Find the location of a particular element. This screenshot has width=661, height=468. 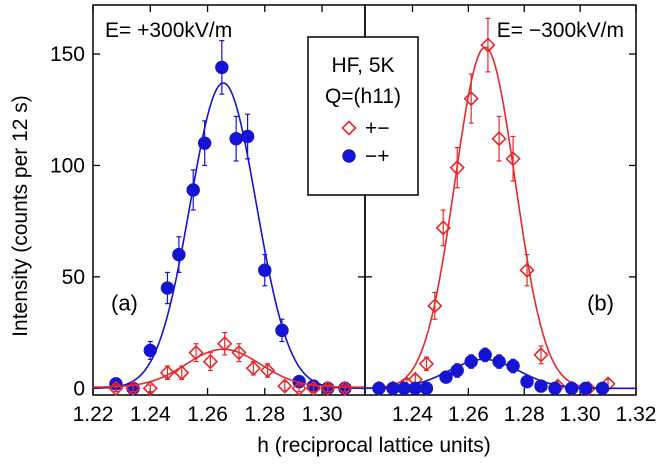

fit-curve is located at coordinates (229, 368).